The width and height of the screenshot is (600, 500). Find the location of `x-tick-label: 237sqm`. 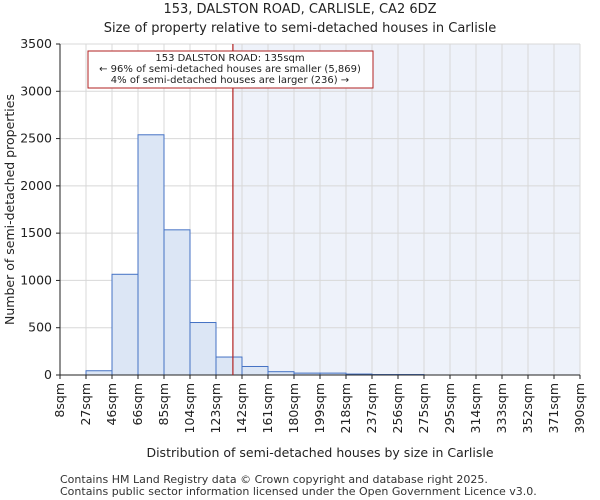

x-tick-label: 237sqm is located at coordinates (371, 408).